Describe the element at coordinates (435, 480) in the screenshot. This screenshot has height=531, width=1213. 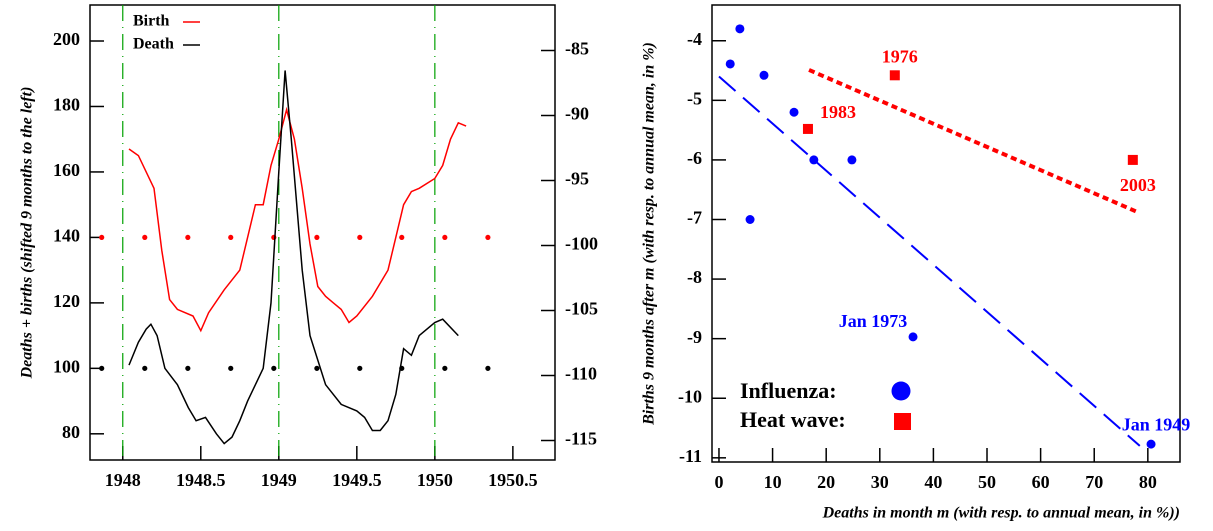
I see `x-tick-label: 1950` at that location.